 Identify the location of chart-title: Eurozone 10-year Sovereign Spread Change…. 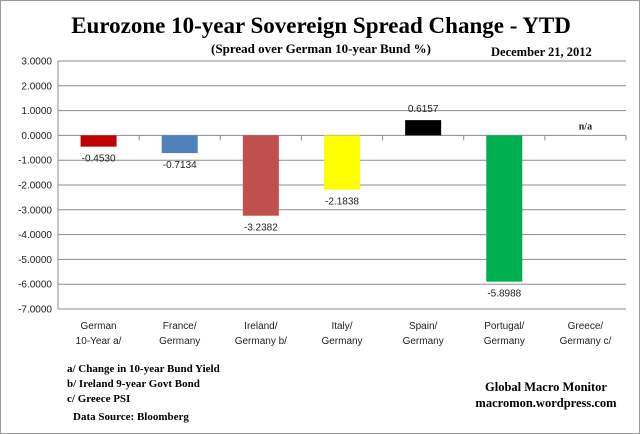
(321, 25).